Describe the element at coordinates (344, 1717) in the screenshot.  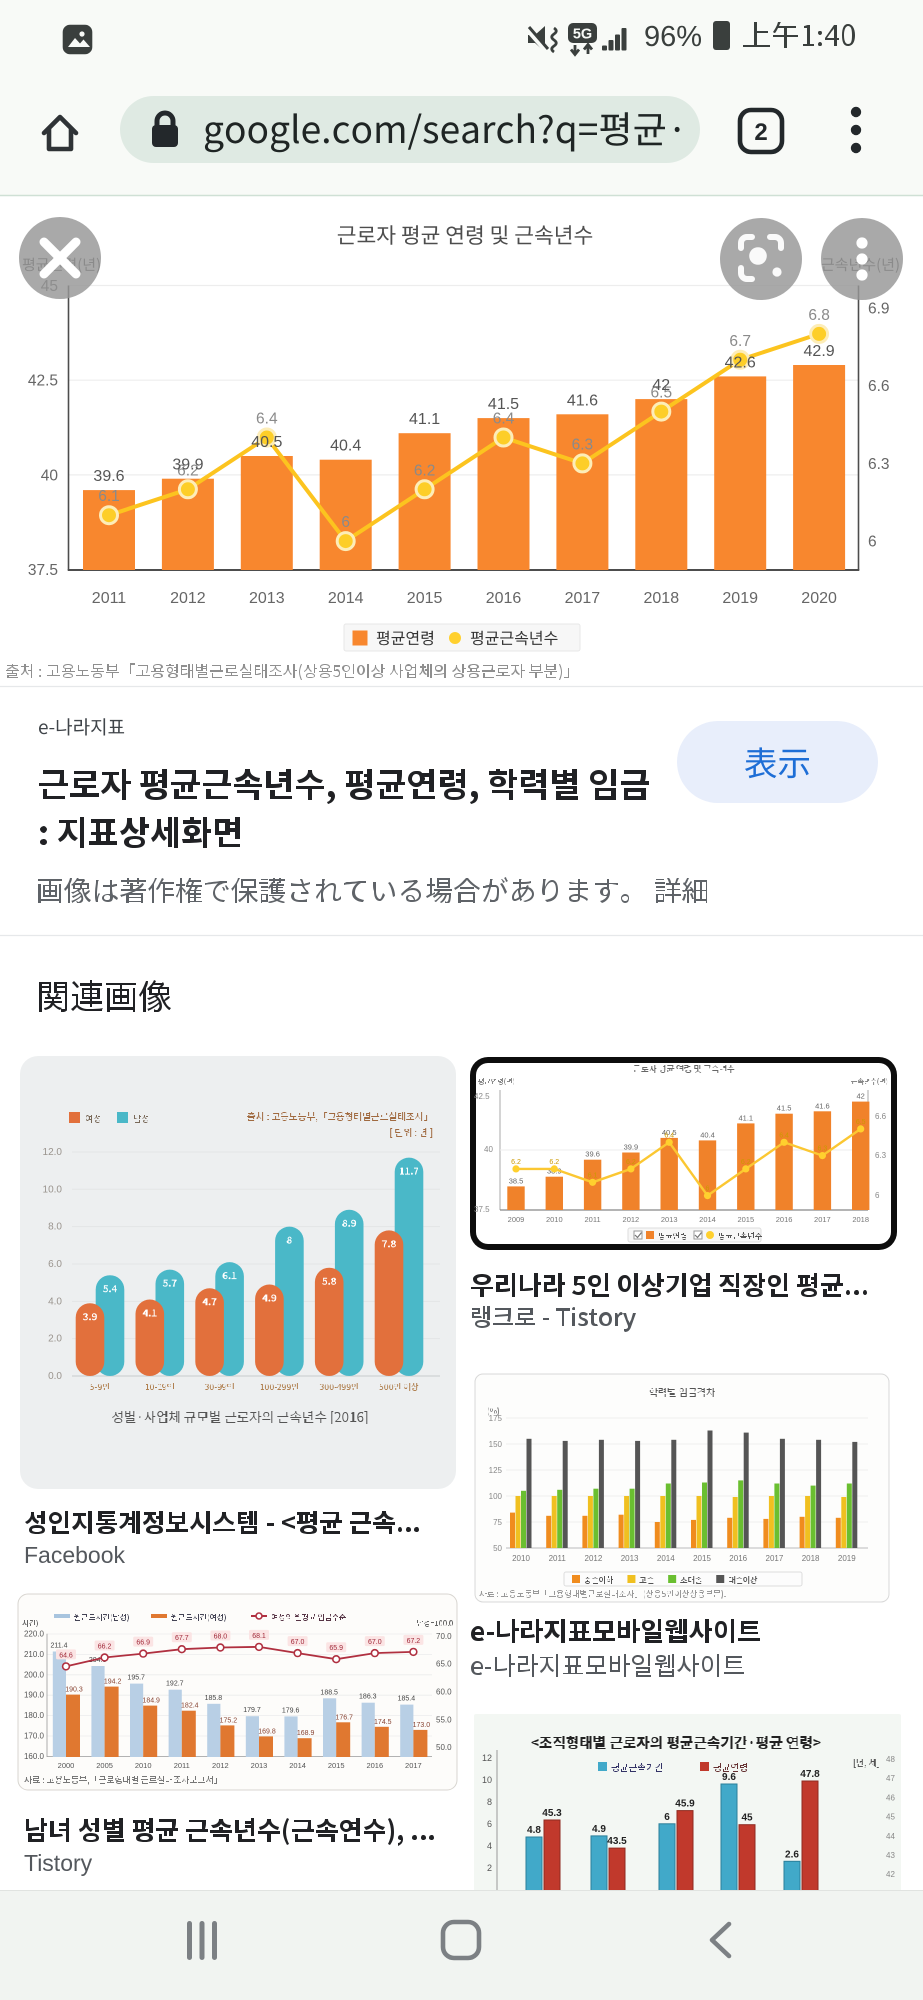
I see `svg-text: 176.7` at that location.